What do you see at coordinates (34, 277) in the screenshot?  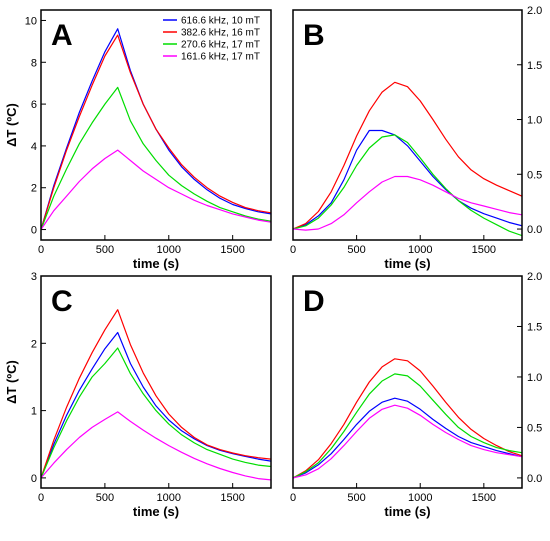 I see `y-tick-label: 3` at bounding box center [34, 277].